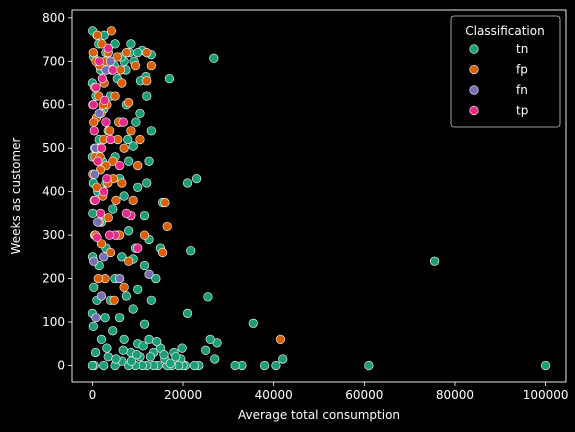 This screenshot has width=575, height=432. What do you see at coordinates (522, 70) in the screenshot?
I see `legend-label-fp: fp` at bounding box center [522, 70].